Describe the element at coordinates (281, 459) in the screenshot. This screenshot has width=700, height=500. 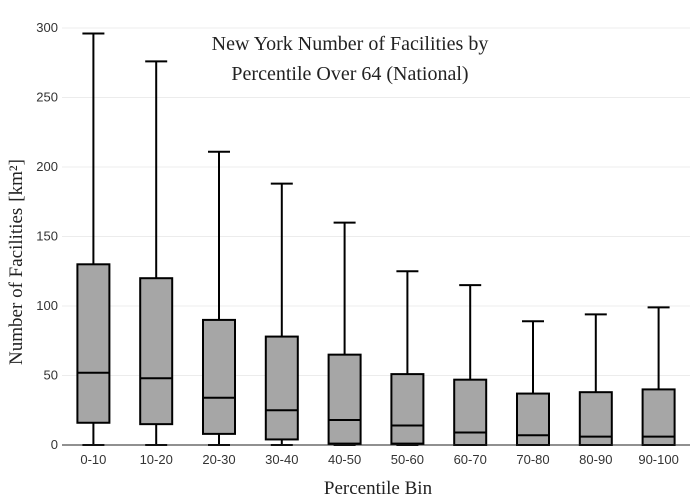
I see `x-tick-label: 30-40` at that location.